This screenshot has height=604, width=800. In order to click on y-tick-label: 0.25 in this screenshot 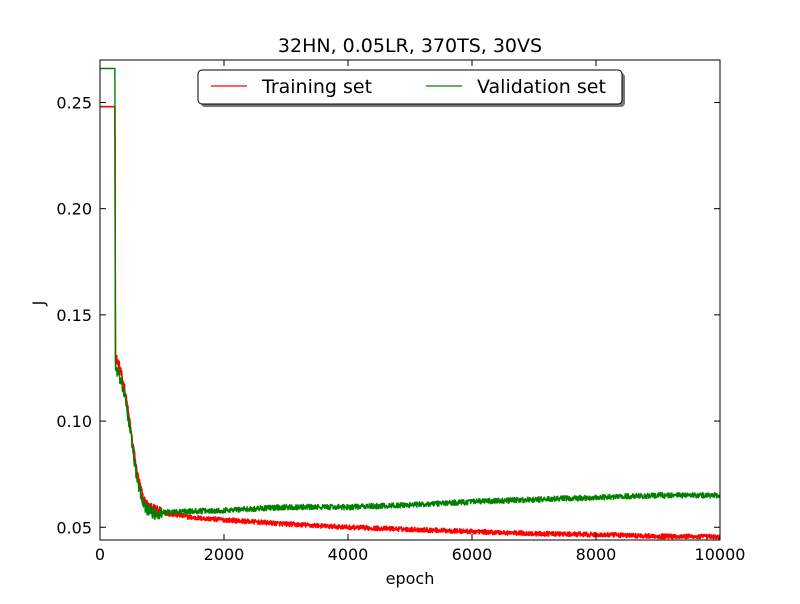, I will do `click(74, 102)`.